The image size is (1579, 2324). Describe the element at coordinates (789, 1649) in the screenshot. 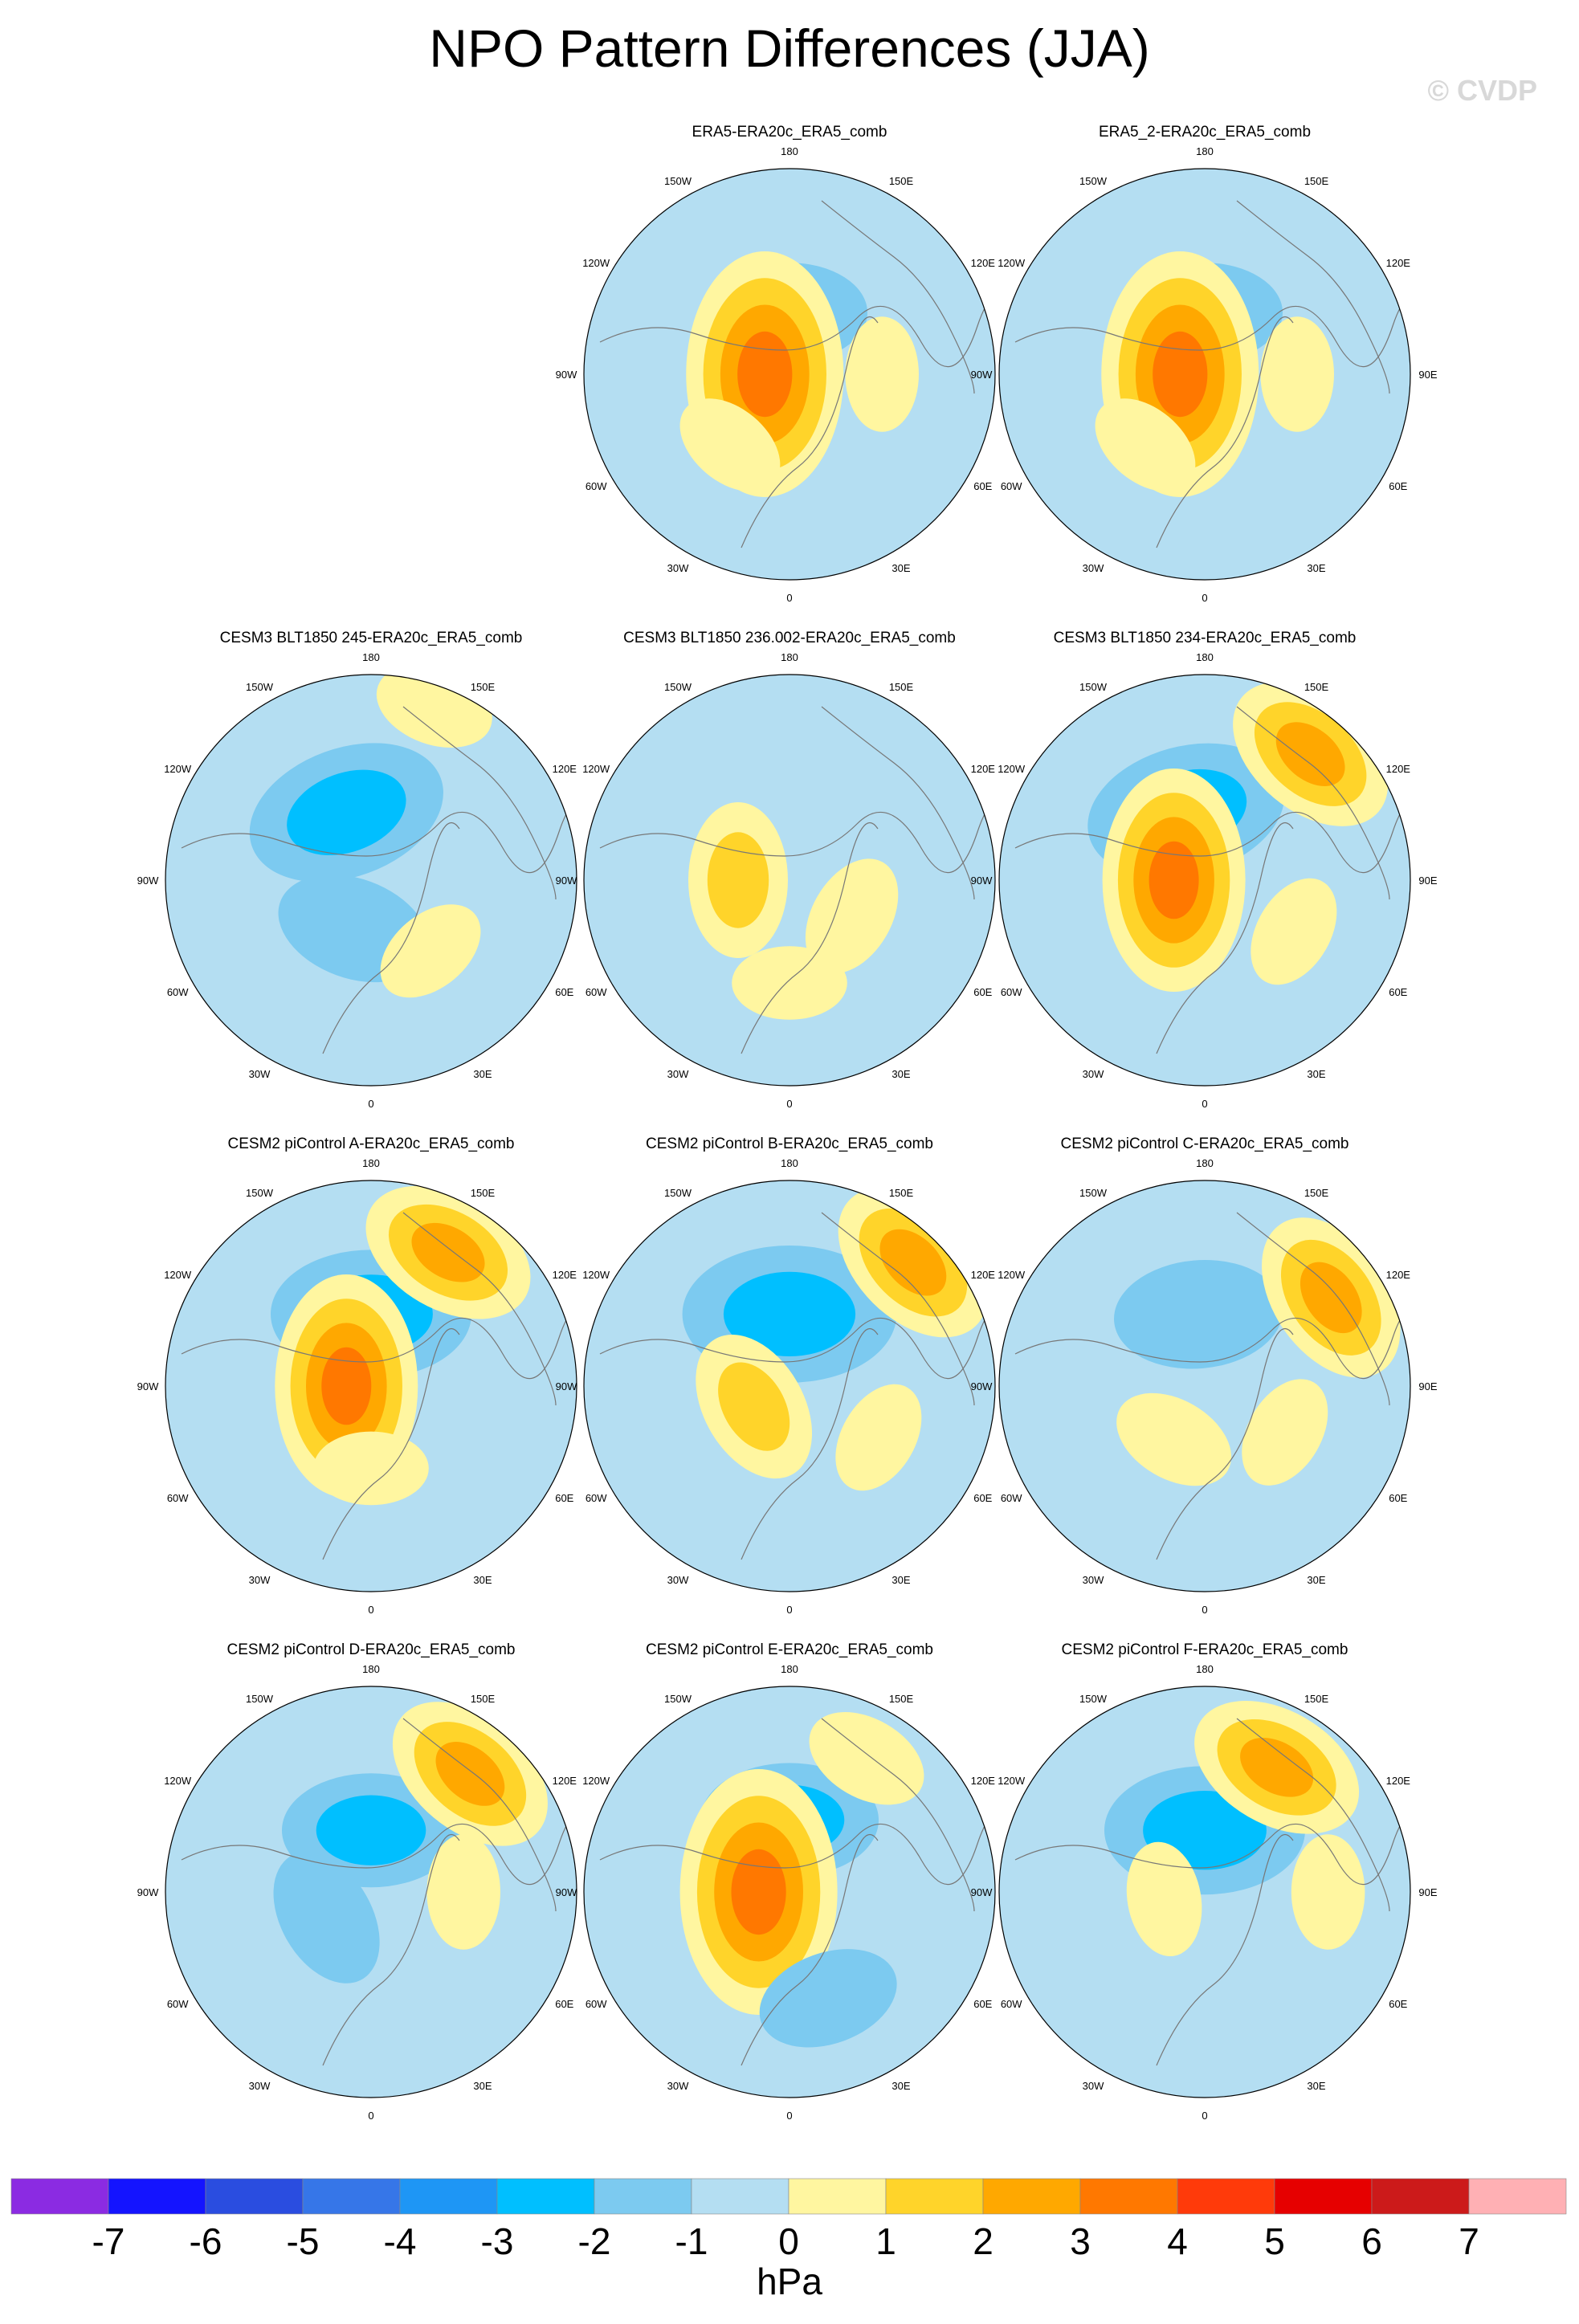

I see `panel-title: CESM2 piControl E-ERA20c_ERA5_comb` at that location.